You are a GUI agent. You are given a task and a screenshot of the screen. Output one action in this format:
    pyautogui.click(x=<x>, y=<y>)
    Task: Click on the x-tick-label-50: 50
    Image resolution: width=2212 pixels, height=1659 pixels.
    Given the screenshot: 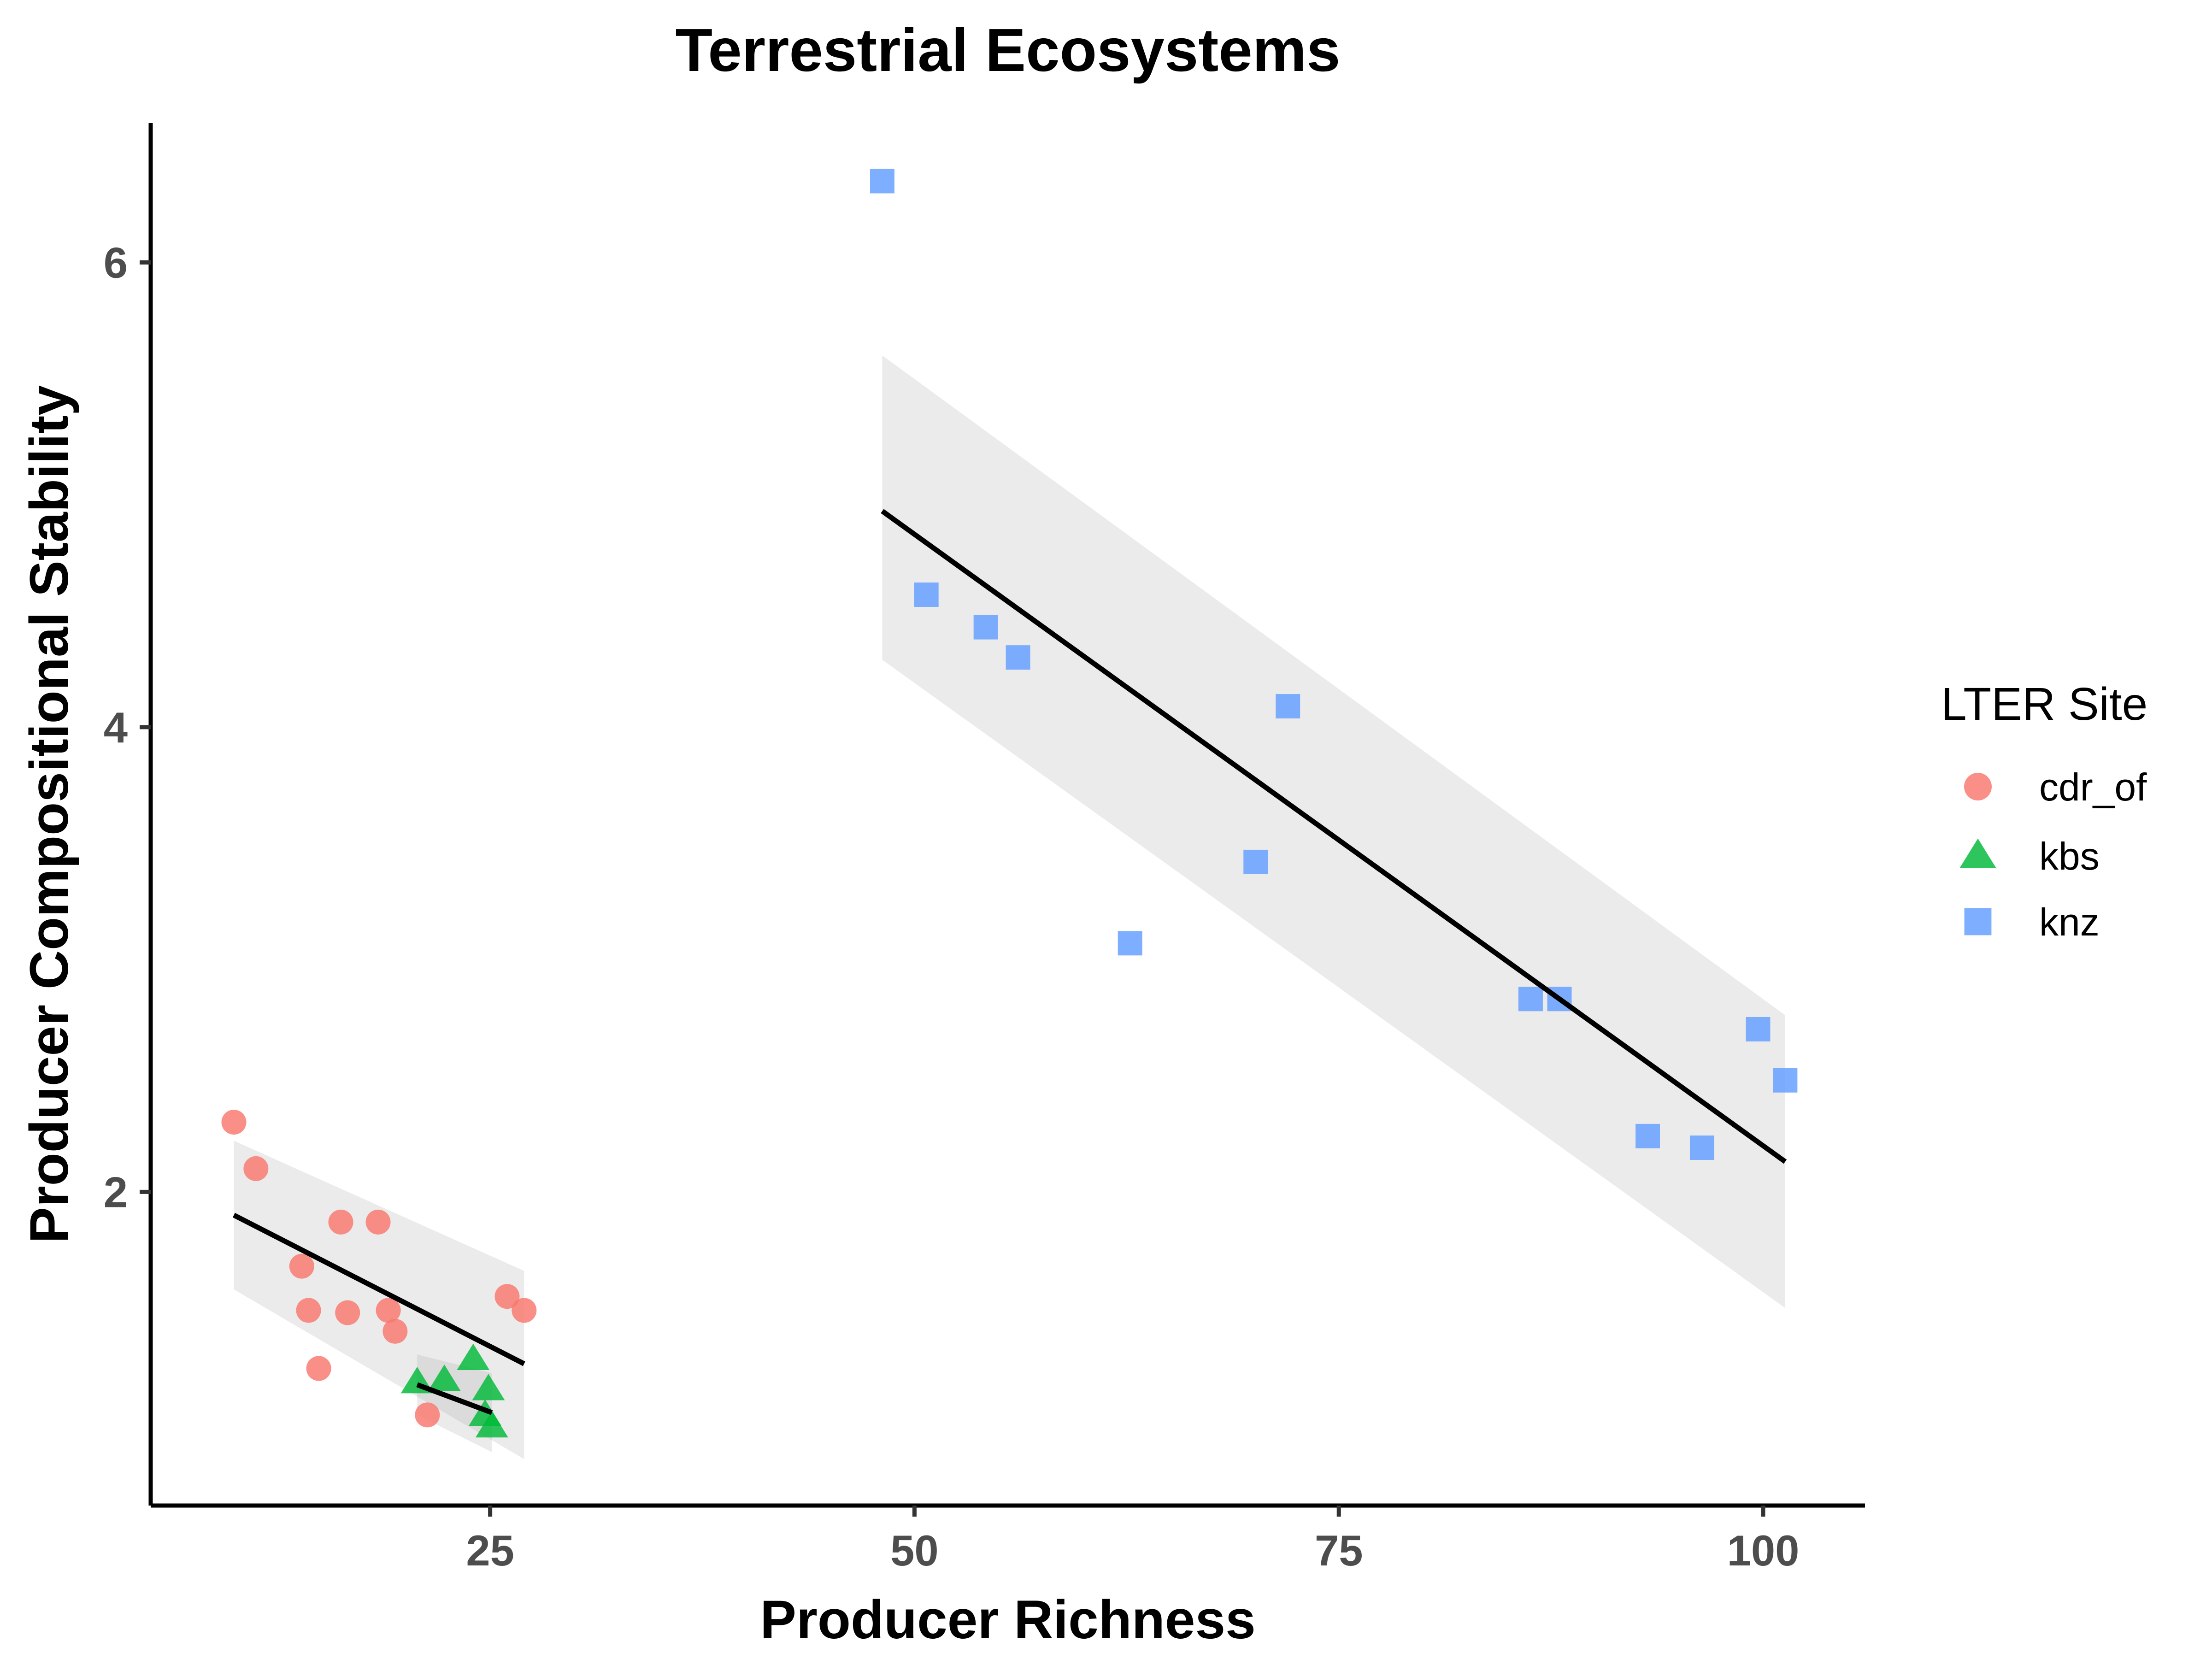 What is the action you would take?
    pyautogui.click(x=914, y=1550)
    